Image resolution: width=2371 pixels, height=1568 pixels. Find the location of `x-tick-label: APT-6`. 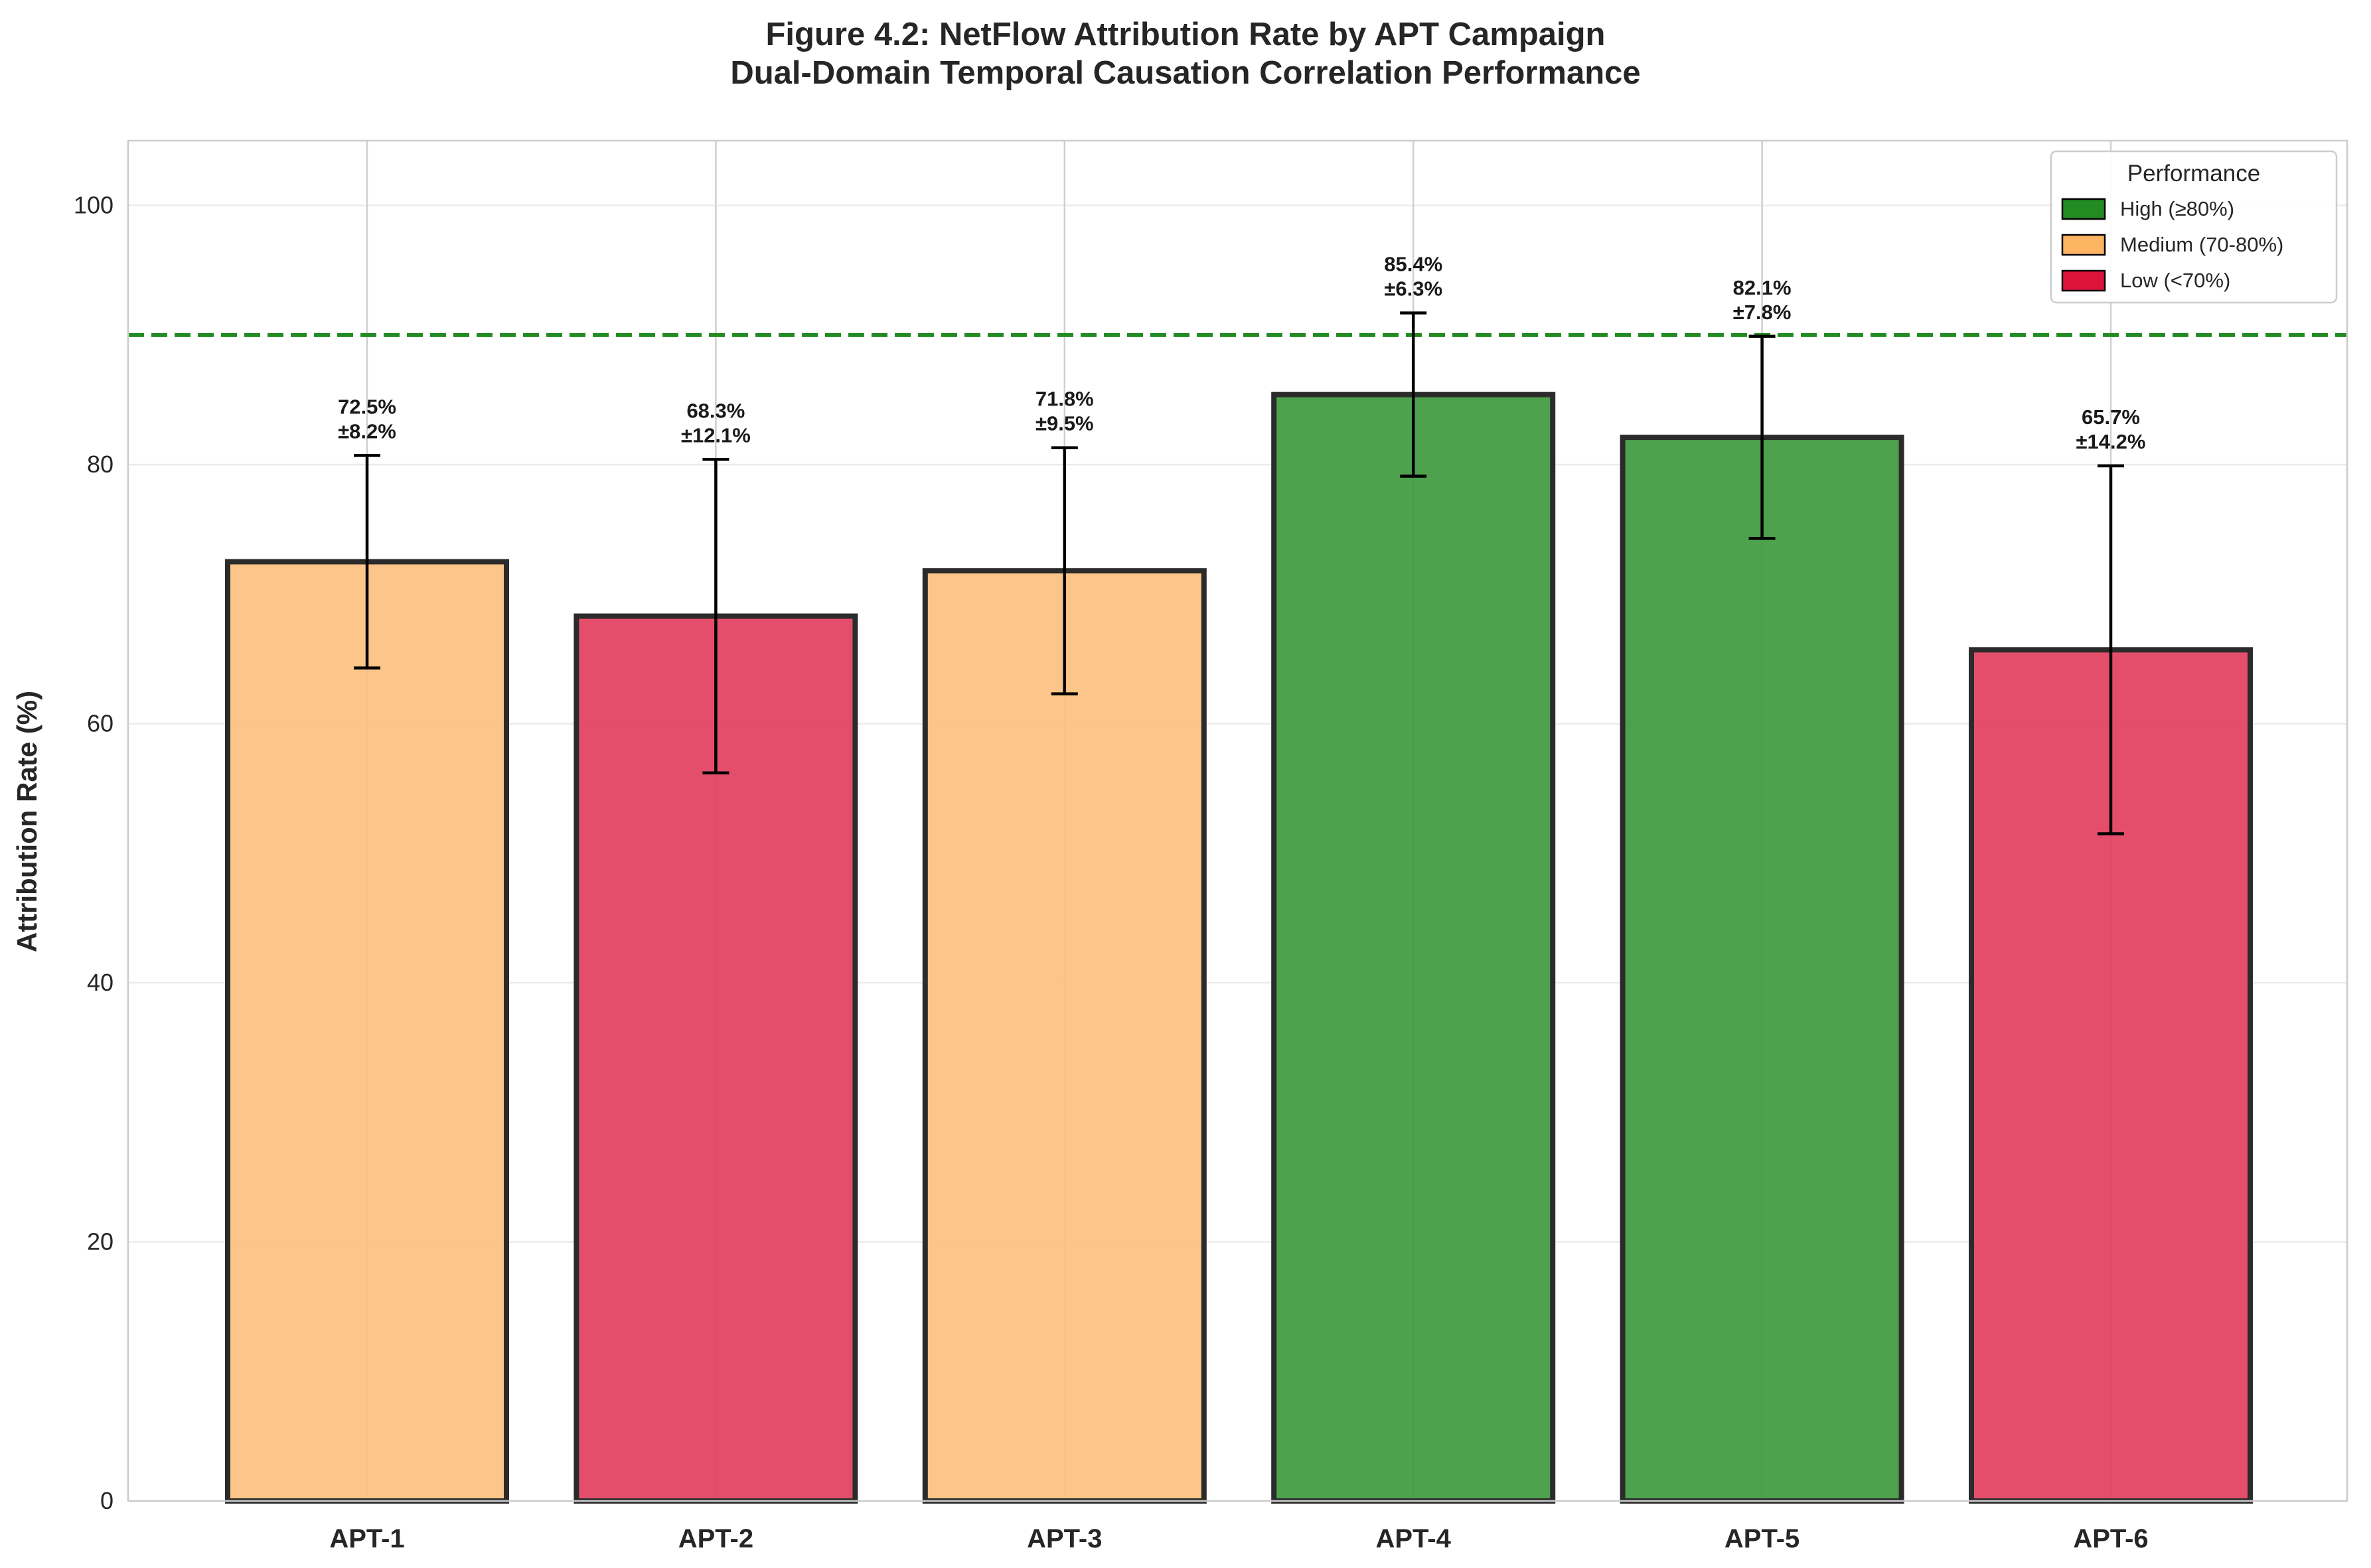

x-tick-label: APT-6 is located at coordinates (2111, 1538).